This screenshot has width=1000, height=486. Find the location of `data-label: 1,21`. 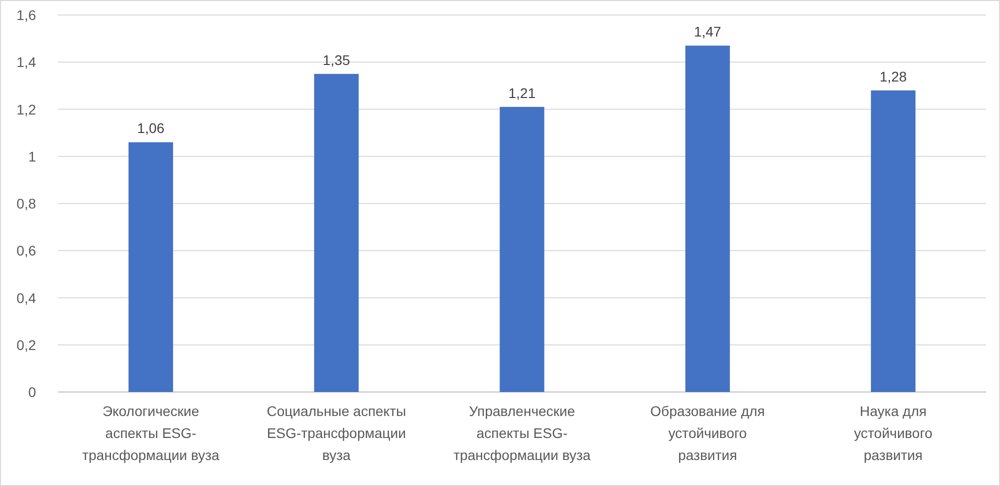

data-label: 1,21 is located at coordinates (522, 92).